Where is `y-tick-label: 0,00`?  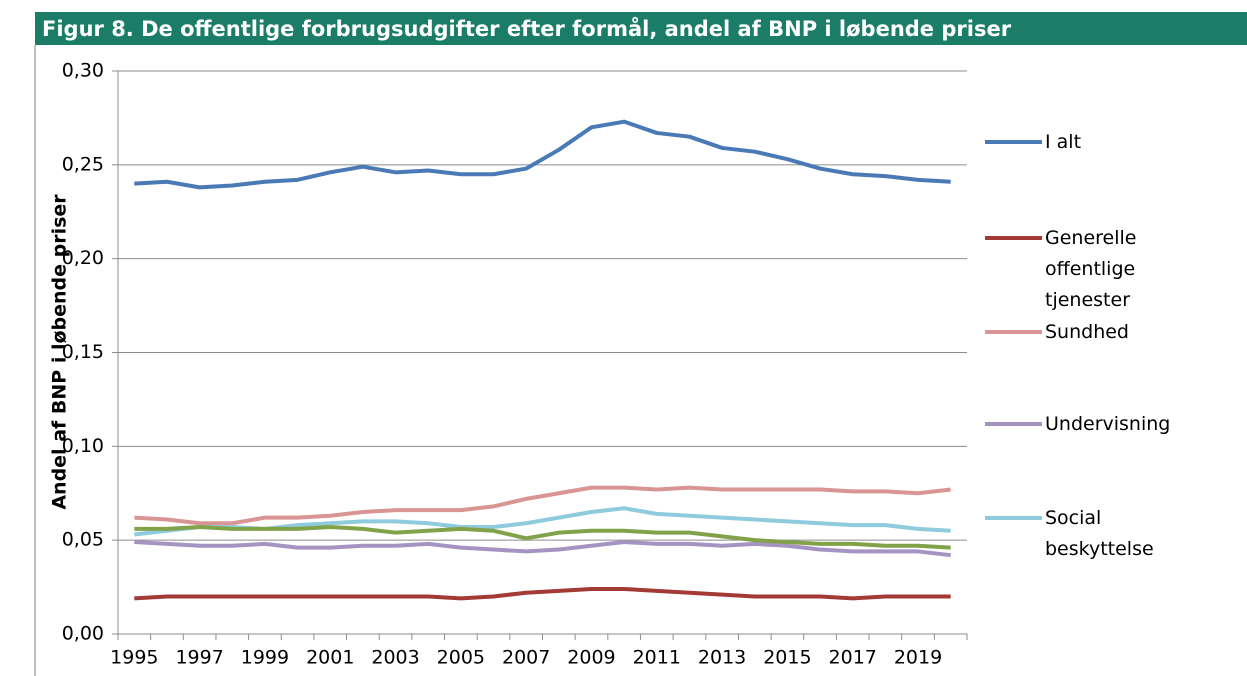 y-tick-label: 0,00 is located at coordinates (83, 634).